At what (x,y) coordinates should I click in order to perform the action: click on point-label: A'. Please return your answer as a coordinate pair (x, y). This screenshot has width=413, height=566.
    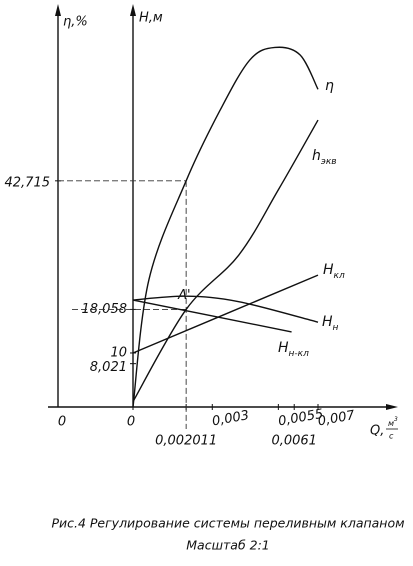
    Looking at the image, I should click on (183, 295).